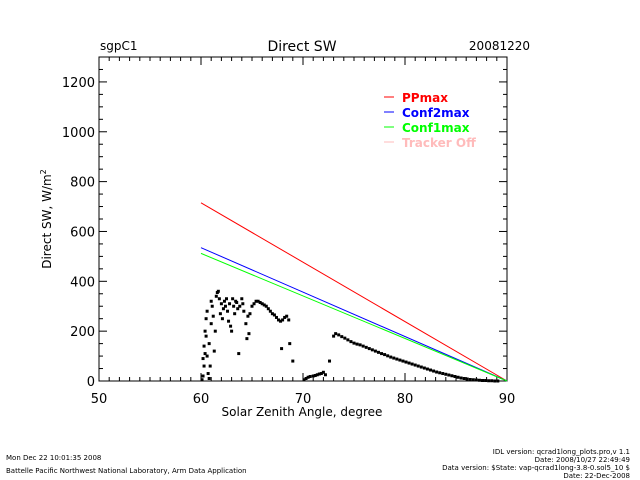 Image resolution: width=640 pixels, height=480 pixels. What do you see at coordinates (425, 98) in the screenshot?
I see `legend-label: PPmax` at bounding box center [425, 98].